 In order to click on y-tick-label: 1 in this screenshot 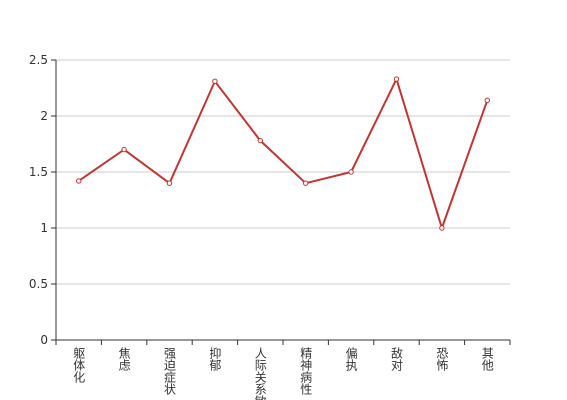, I will do `click(44, 228)`.